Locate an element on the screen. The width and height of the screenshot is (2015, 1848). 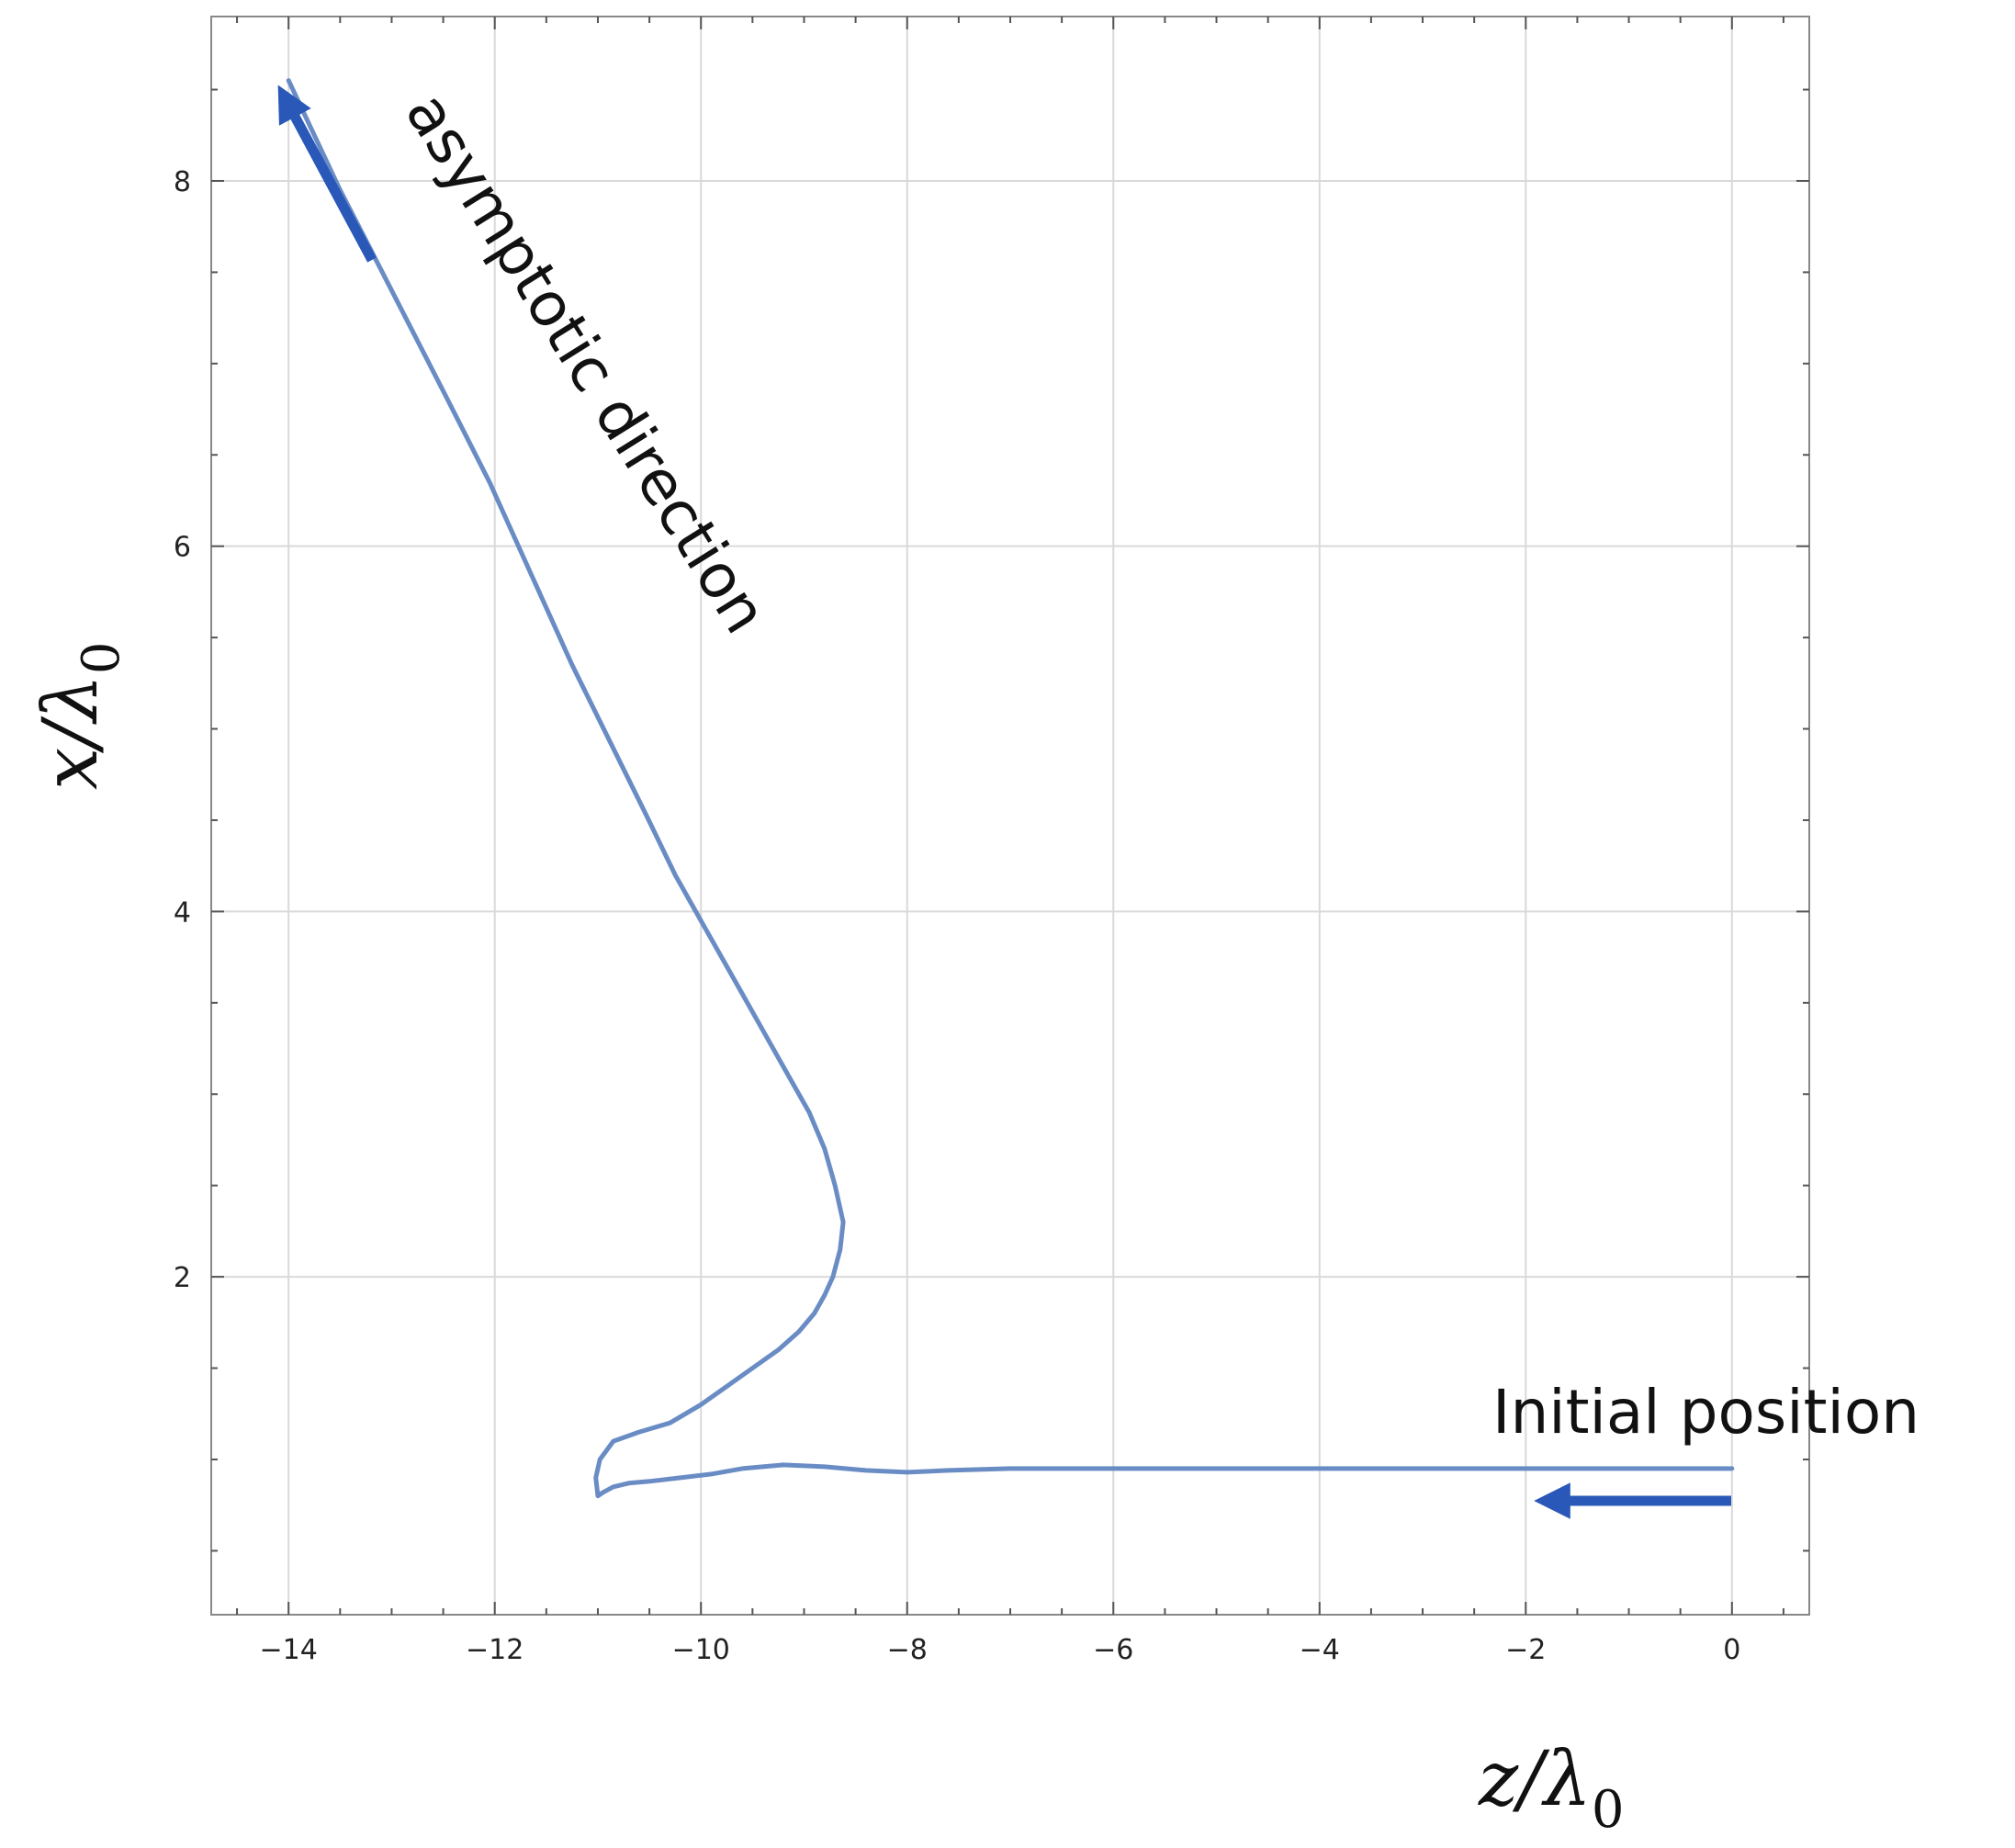
initial-position-annotation: Initial position is located at coordinates (1705, 1412).